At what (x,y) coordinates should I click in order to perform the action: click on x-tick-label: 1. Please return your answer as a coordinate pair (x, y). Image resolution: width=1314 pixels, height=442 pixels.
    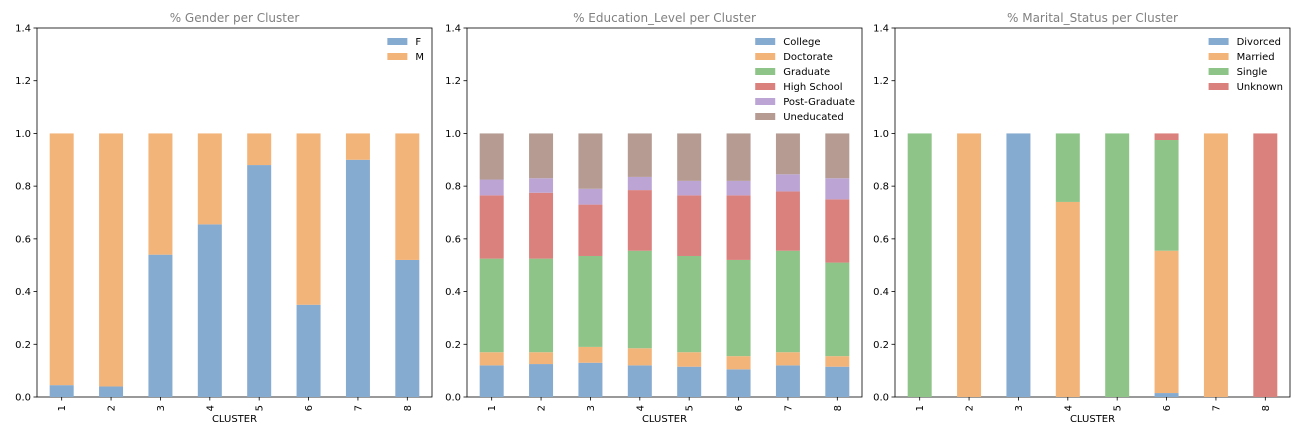
    Looking at the image, I should click on (62, 408).